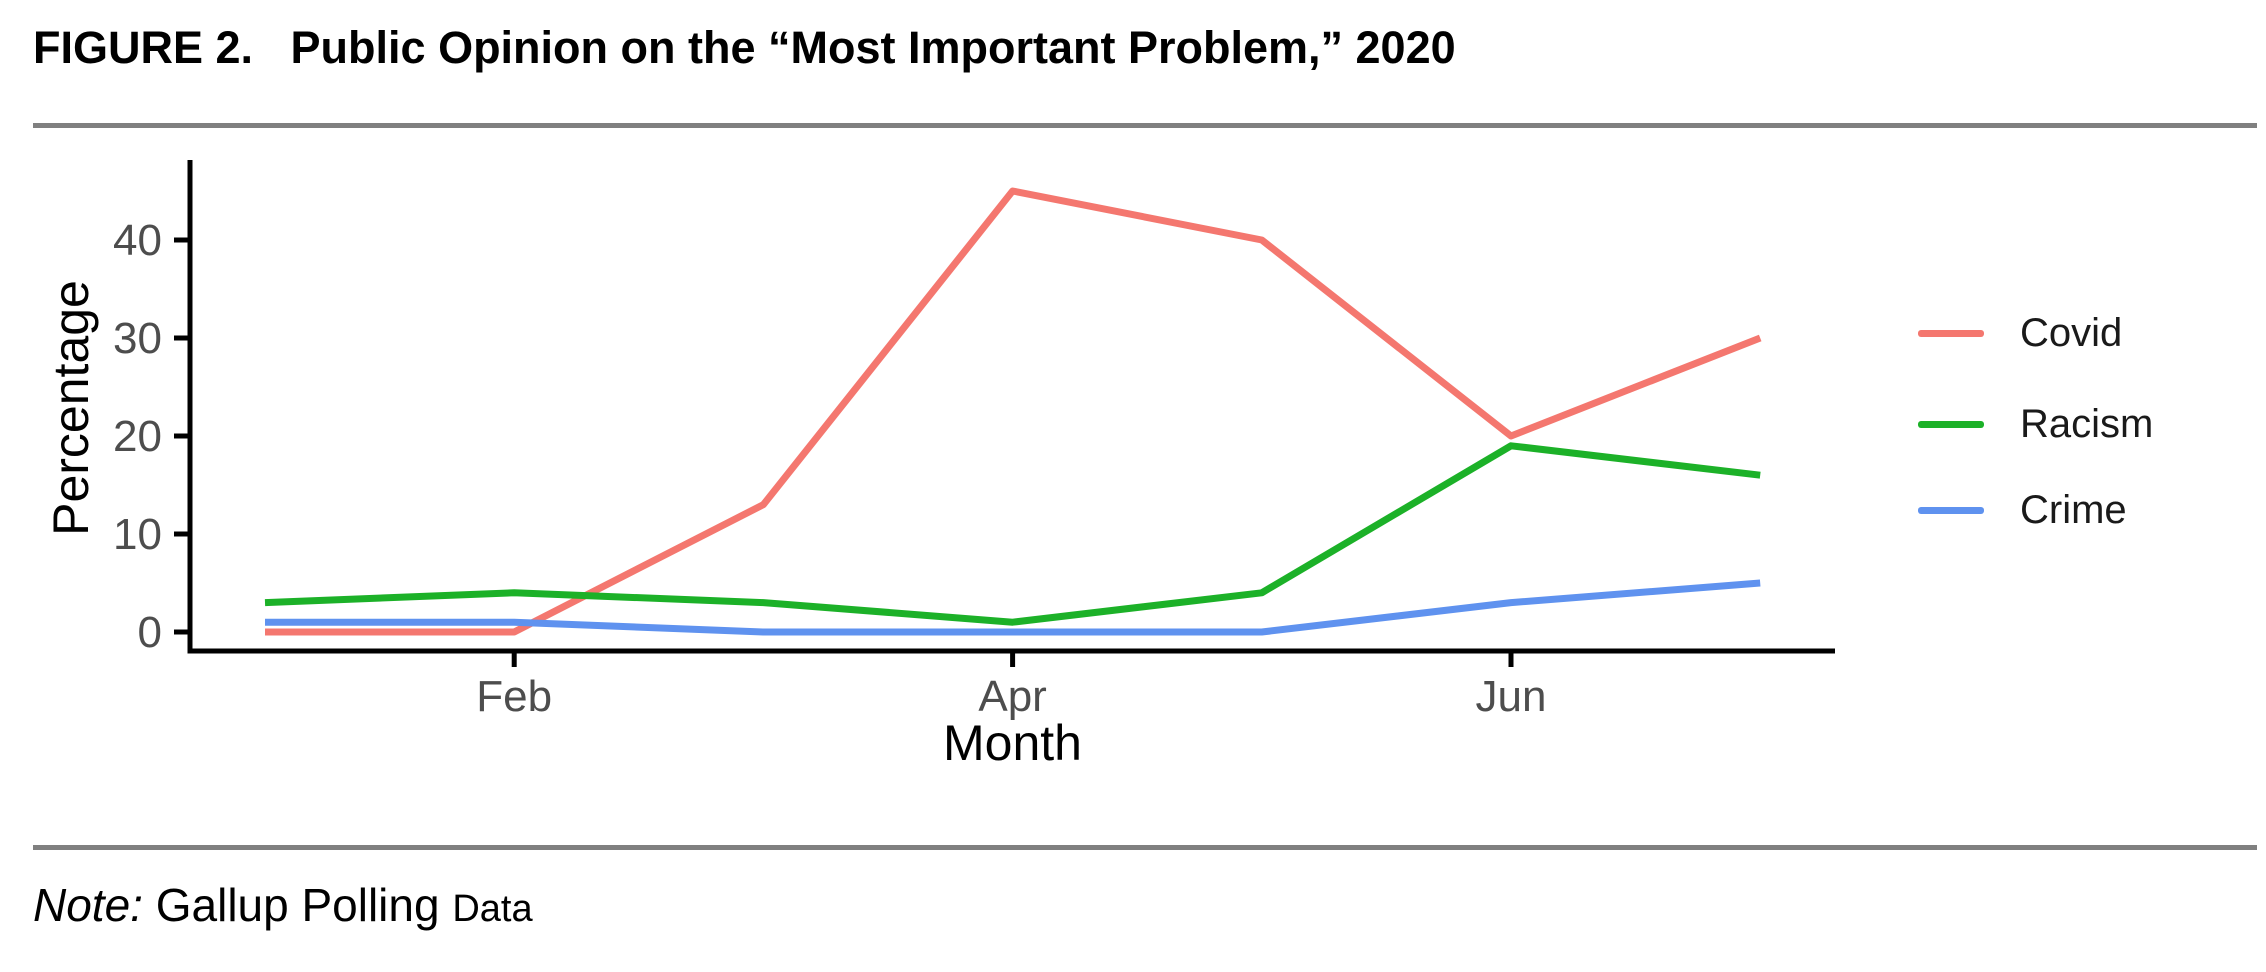 The image size is (2266, 972). I want to click on legend-item-covid: Covid, so click(2020, 333).